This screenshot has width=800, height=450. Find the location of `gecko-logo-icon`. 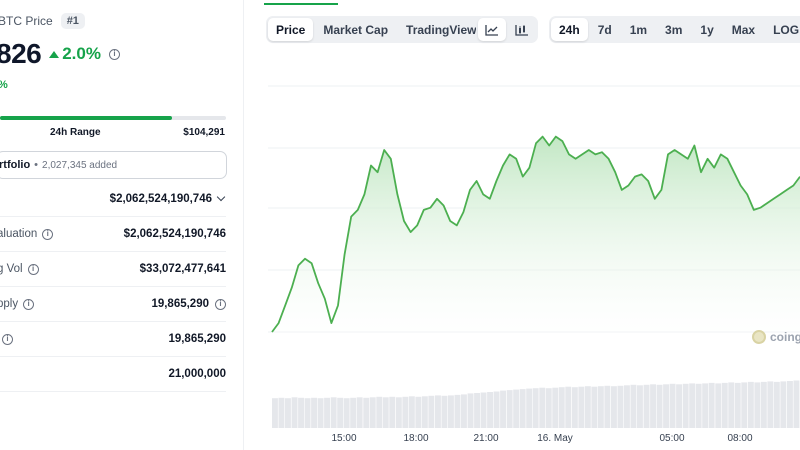

gecko-logo-icon is located at coordinates (759, 337).